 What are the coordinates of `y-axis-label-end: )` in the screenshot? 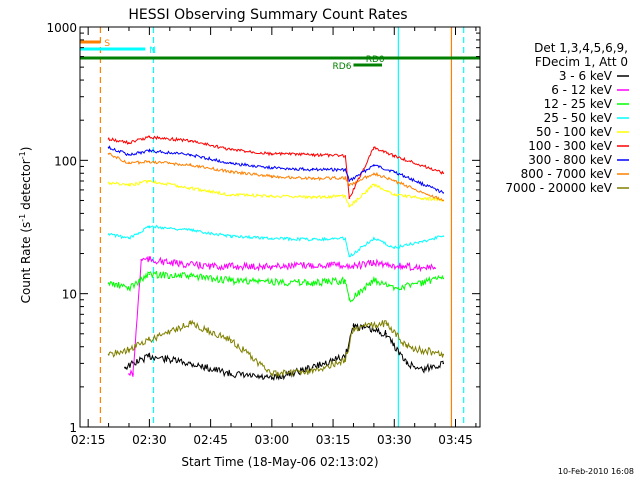 It's located at (26, 149).